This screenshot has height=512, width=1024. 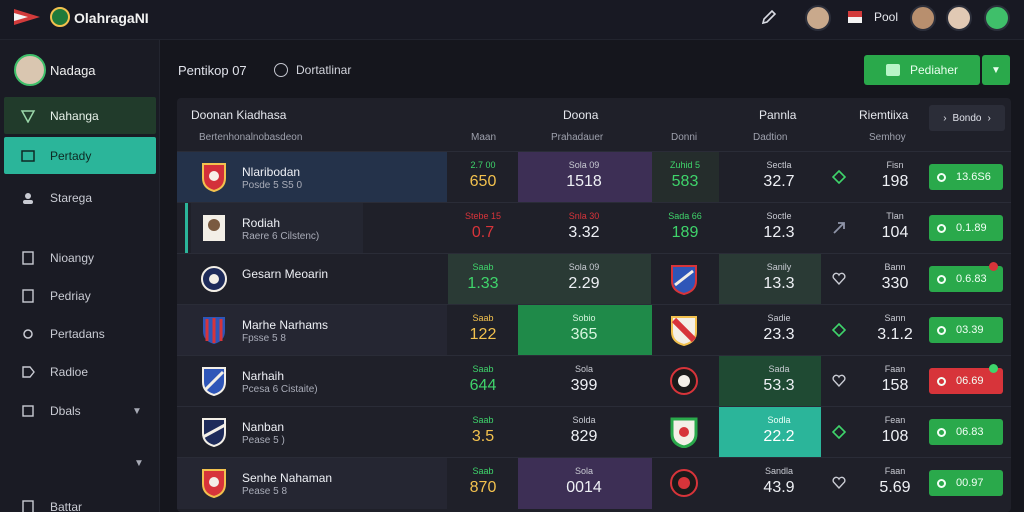 I want to click on sidebar-item-label: Nioangy, so click(x=72, y=257).